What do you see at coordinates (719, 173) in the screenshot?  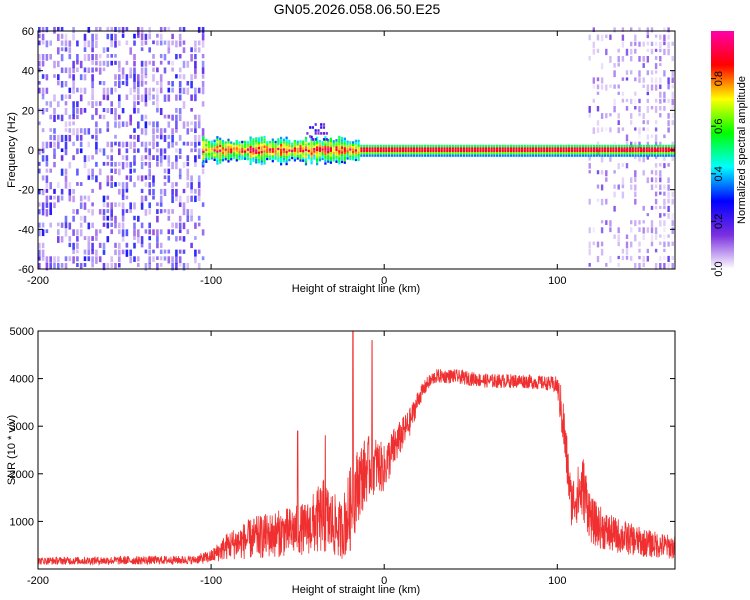 I see `colorbar-tick-label: 0.4` at bounding box center [719, 173].